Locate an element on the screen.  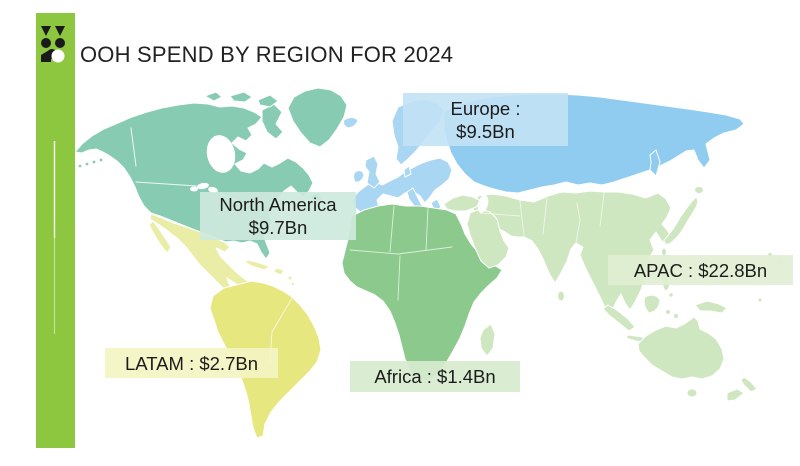
region-africa is located at coordinates (422, 292).